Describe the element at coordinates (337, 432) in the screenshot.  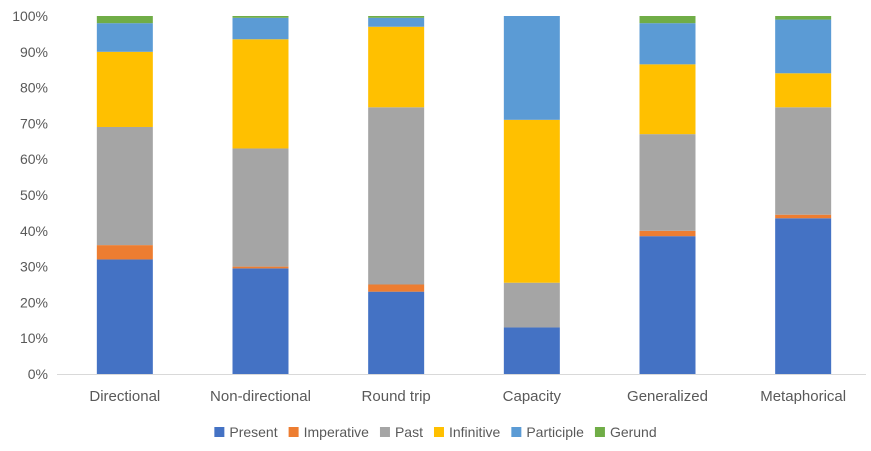
I see `legend-label-imperative: Imperative` at that location.